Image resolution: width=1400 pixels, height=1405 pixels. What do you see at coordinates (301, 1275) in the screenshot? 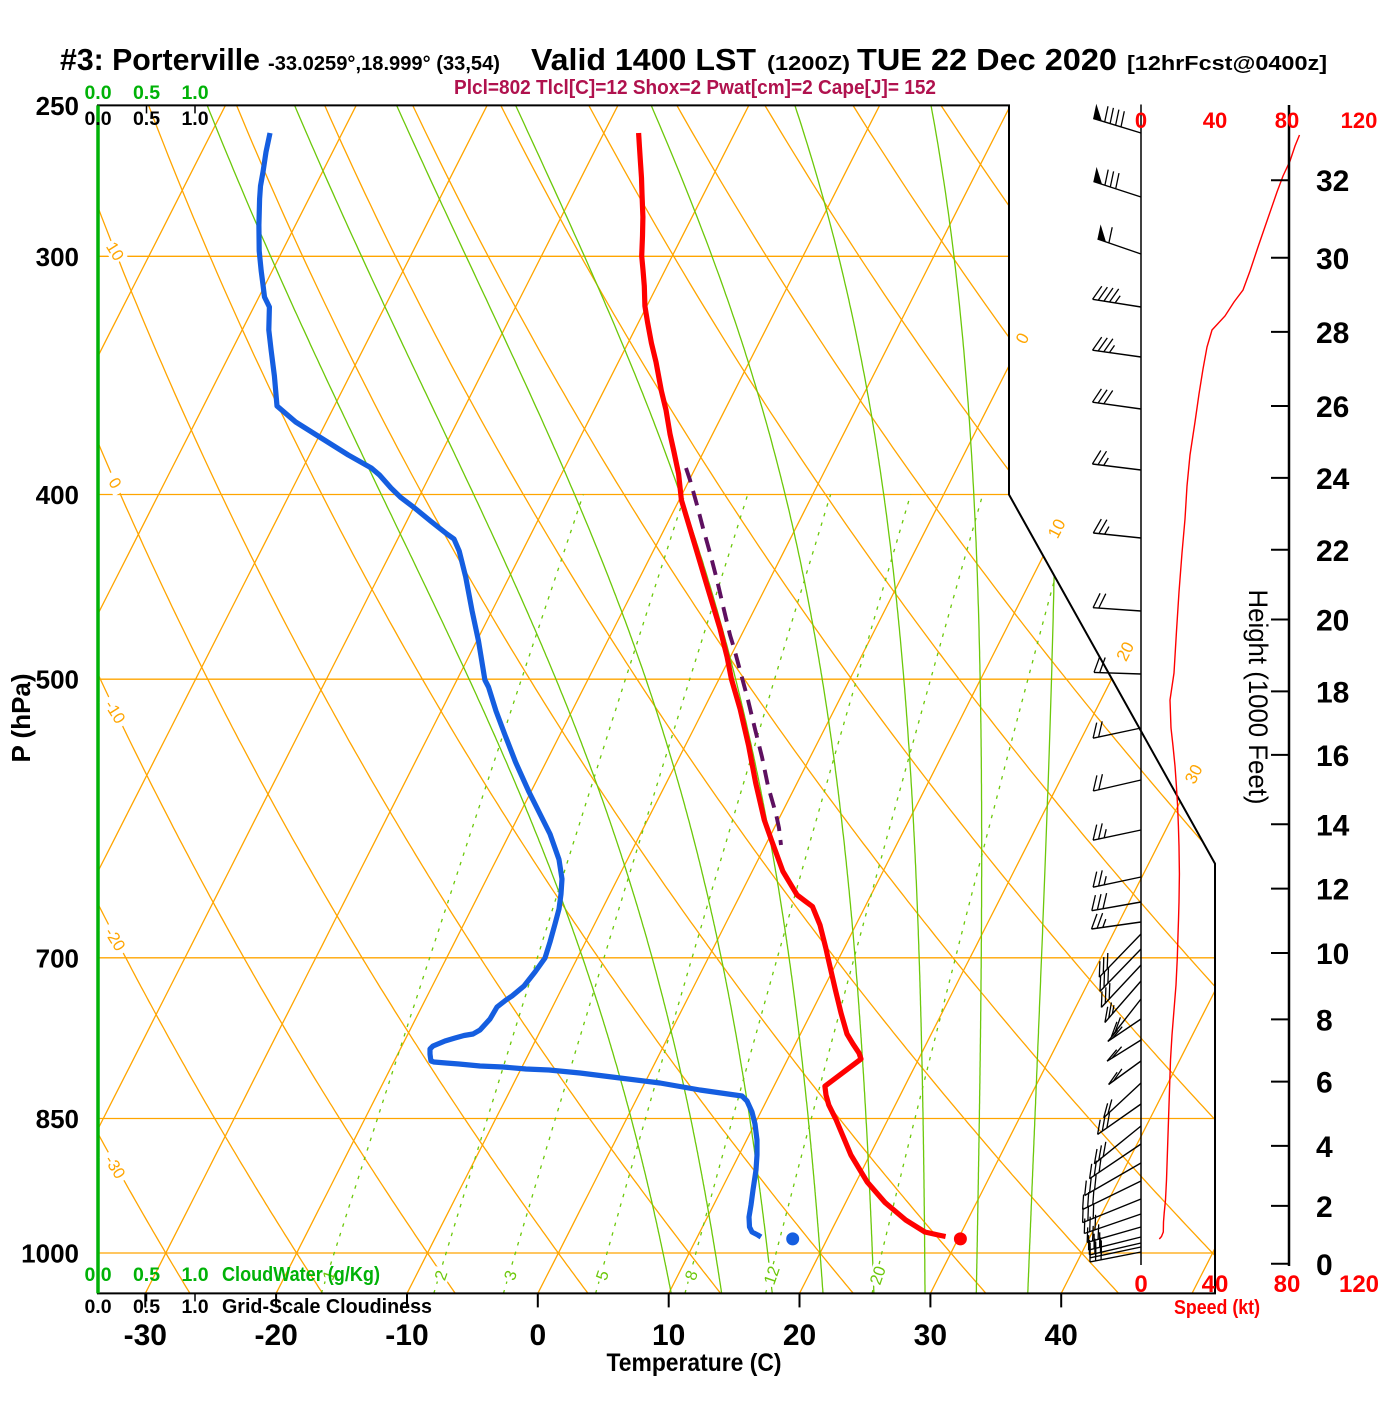
I see `svg-text: CloudWater (g/Kg)` at bounding box center [301, 1275].